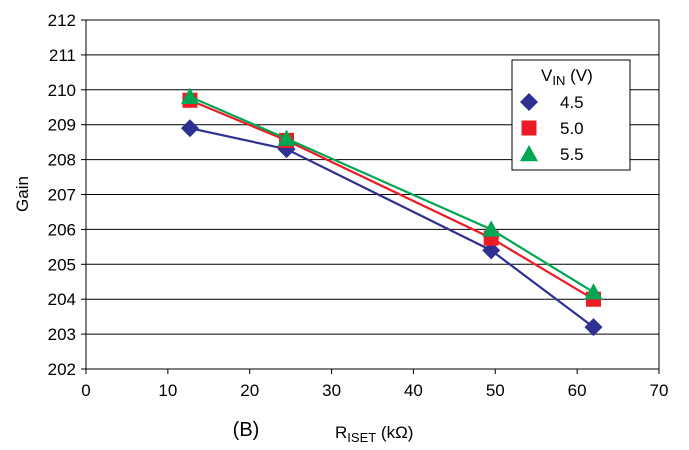  Describe the element at coordinates (249, 390) in the screenshot. I see `x-tick-label: 20` at that location.